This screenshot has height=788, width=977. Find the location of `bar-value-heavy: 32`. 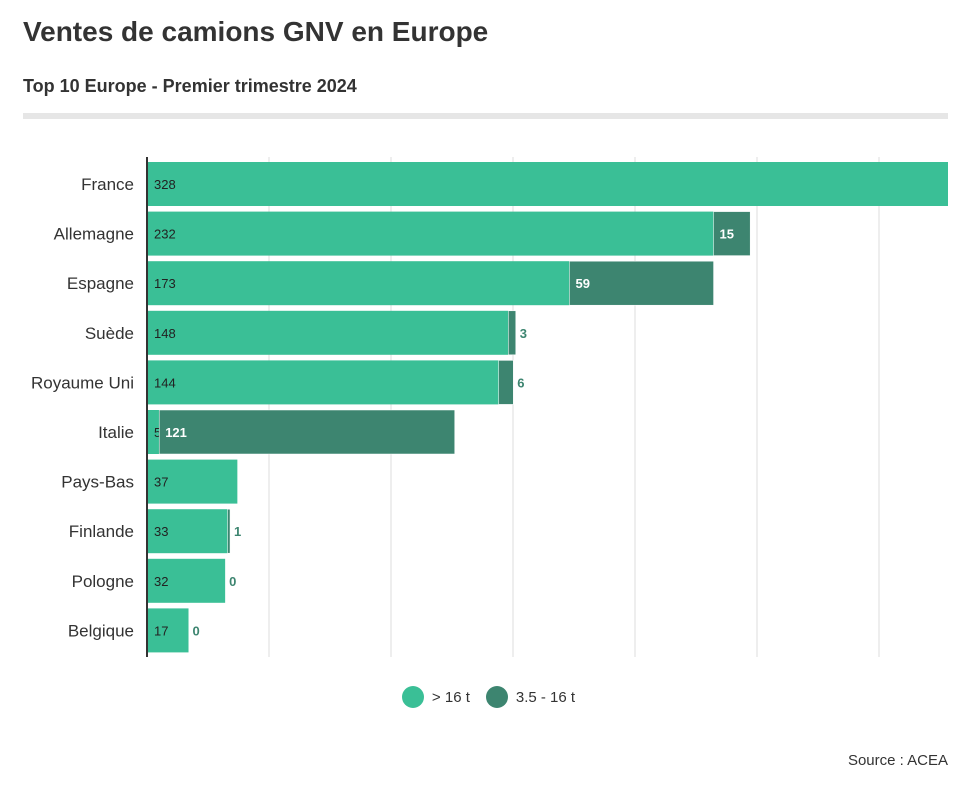

bar-value-heavy: 32 is located at coordinates (161, 581).